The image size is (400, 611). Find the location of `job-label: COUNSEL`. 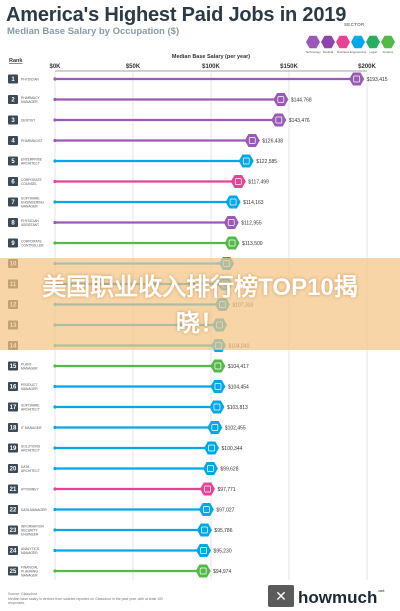

job-label: COUNSEL is located at coordinates (29, 184).